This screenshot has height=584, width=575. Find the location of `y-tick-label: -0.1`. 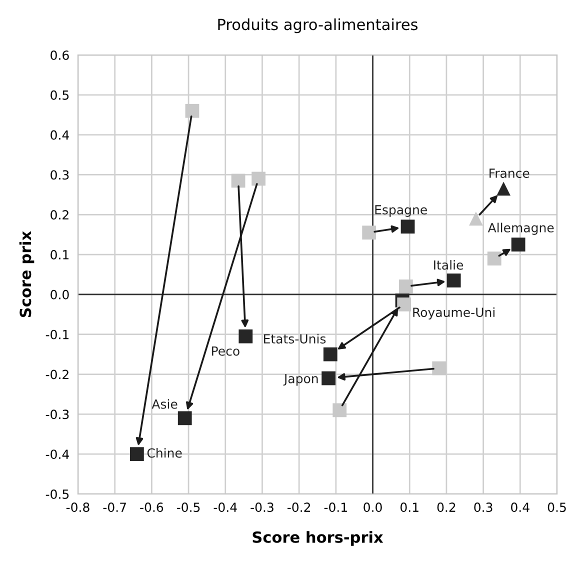

y-tick-label: -0.1 is located at coordinates (57, 335).